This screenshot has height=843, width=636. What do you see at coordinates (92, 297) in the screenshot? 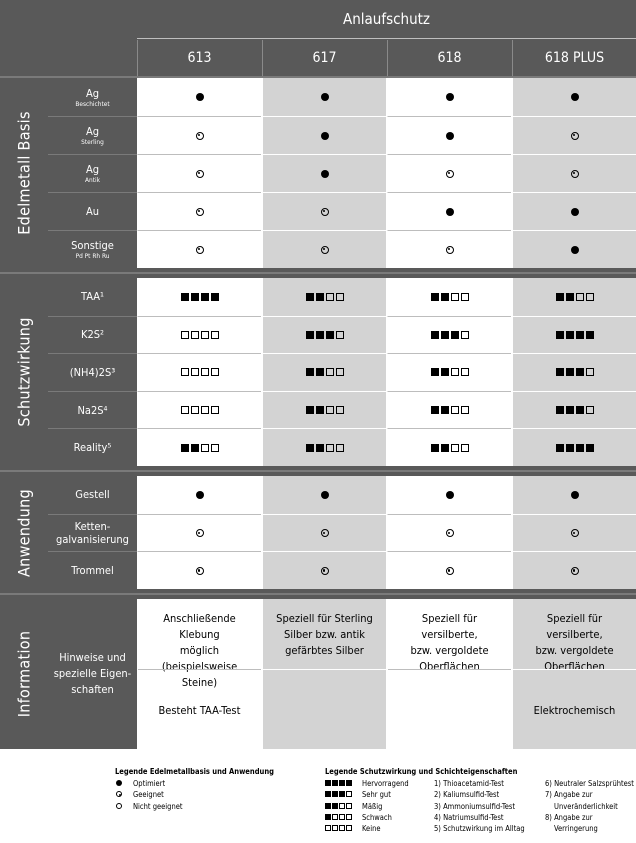
I see `row-label: TAA¹` at bounding box center [92, 297].